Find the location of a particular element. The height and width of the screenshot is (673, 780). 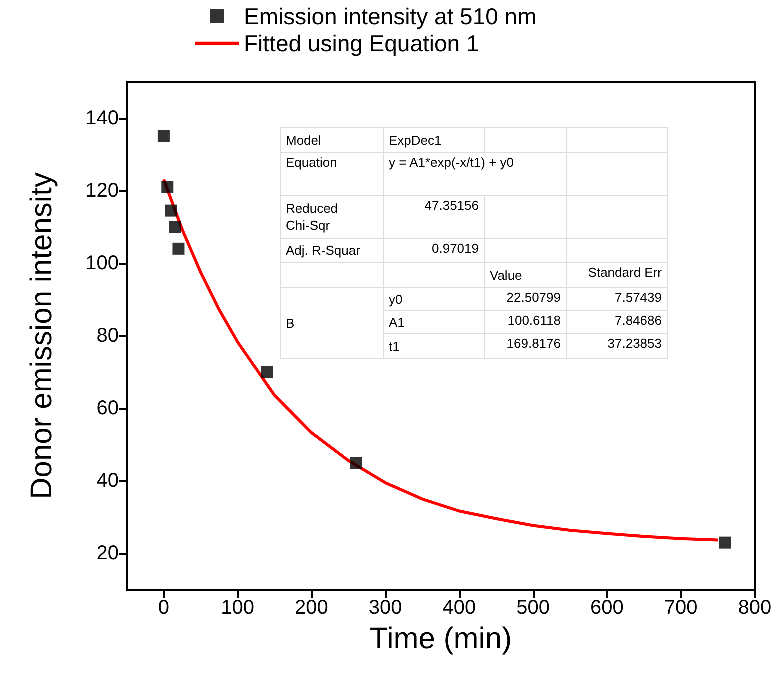

annotation: Value is located at coordinates (525, 275).